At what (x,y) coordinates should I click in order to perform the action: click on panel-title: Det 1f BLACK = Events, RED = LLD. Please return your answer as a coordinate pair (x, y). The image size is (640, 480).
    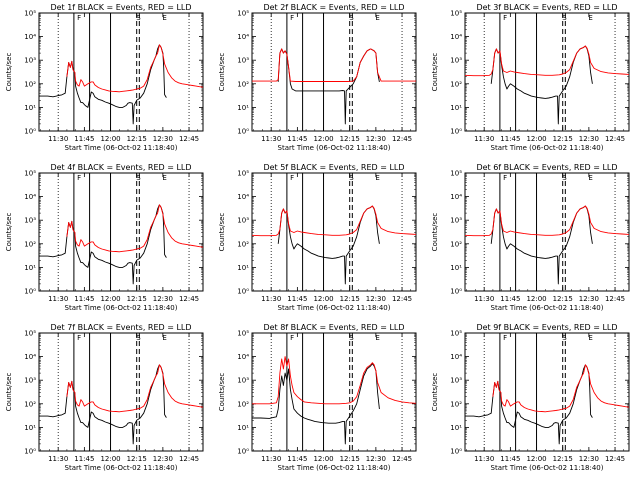
    Looking at the image, I should click on (120, 7).